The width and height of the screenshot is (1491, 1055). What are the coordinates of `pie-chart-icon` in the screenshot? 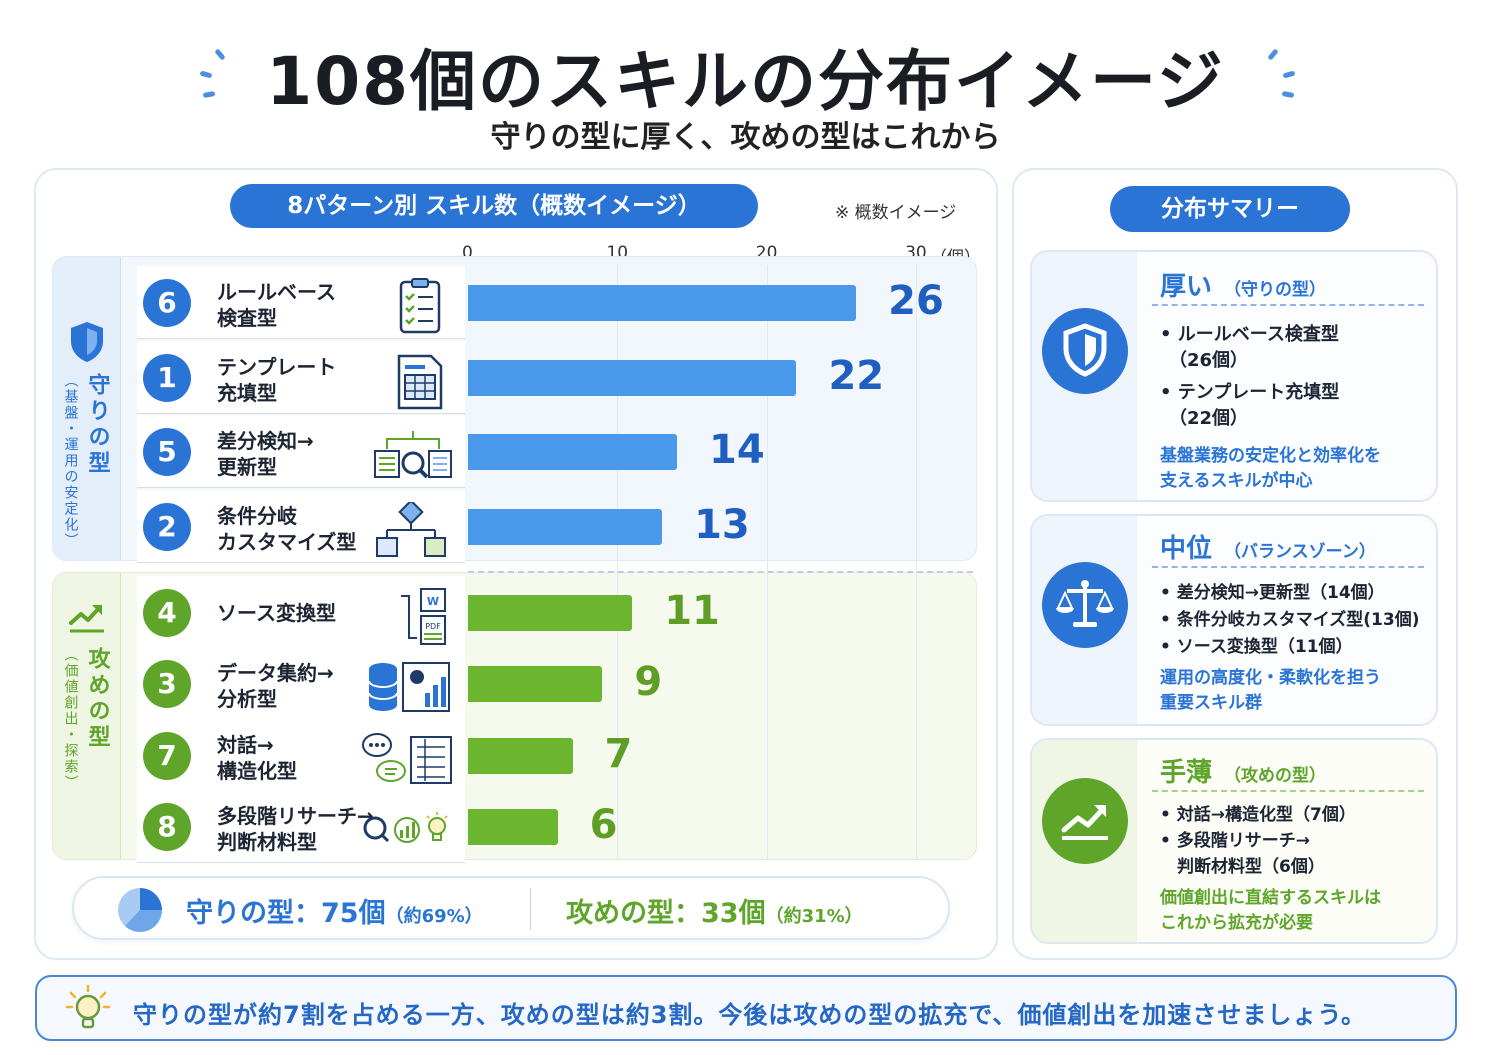 It's located at (140, 910).